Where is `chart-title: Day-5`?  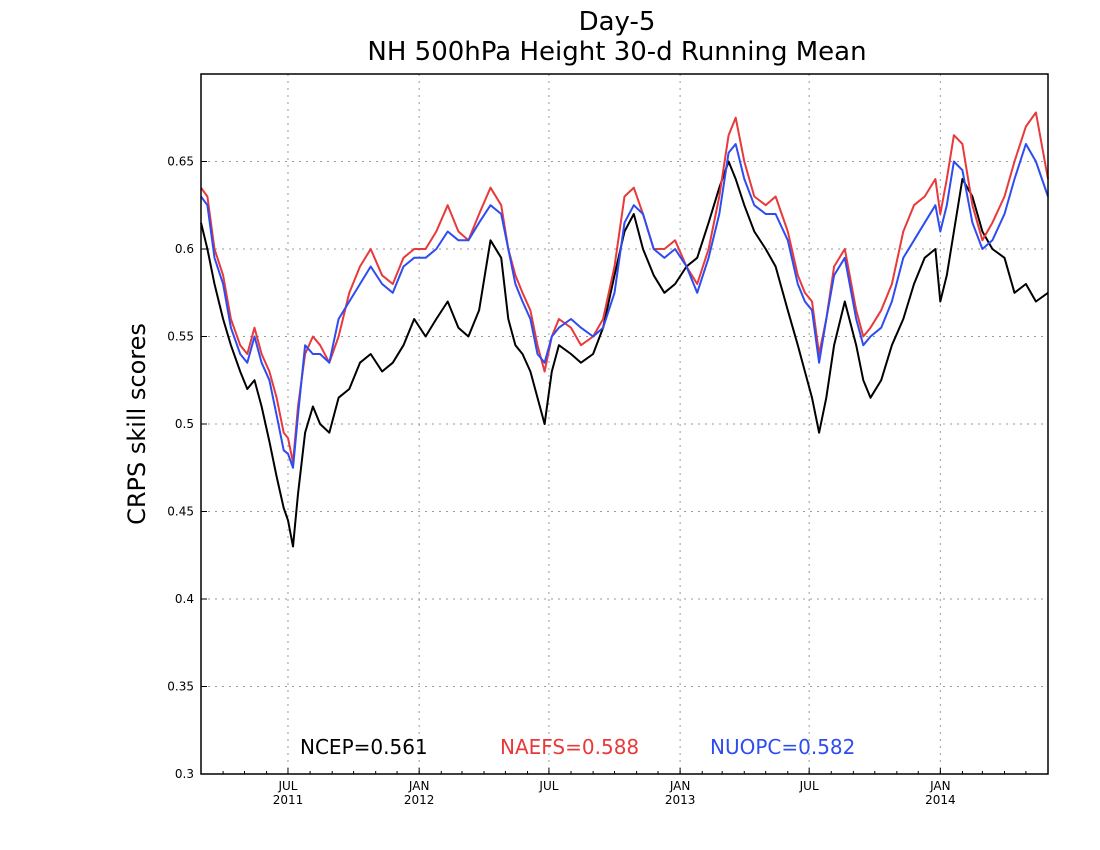 chart-title: Day-5 is located at coordinates (617, 22).